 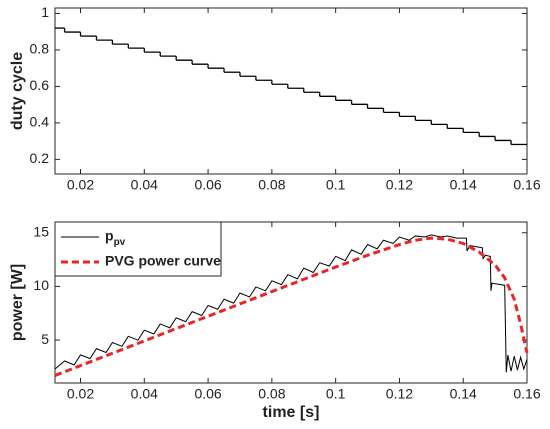 I want to click on y-tick-label: 0.8, so click(x=40, y=49).